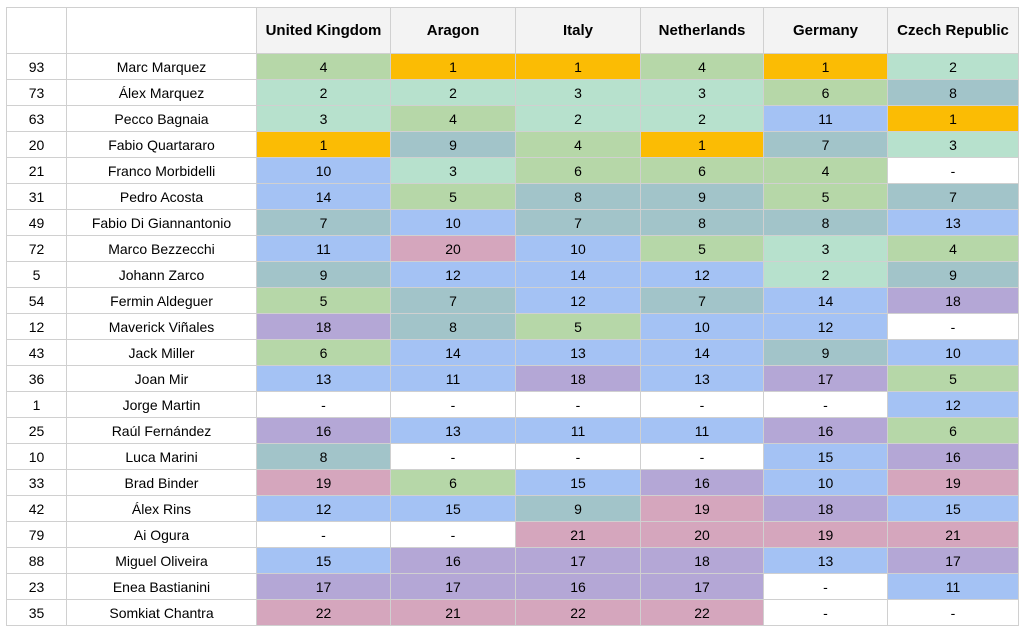  What do you see at coordinates (161, 482) in the screenshot?
I see `rider-name: Brad Binder` at bounding box center [161, 482].